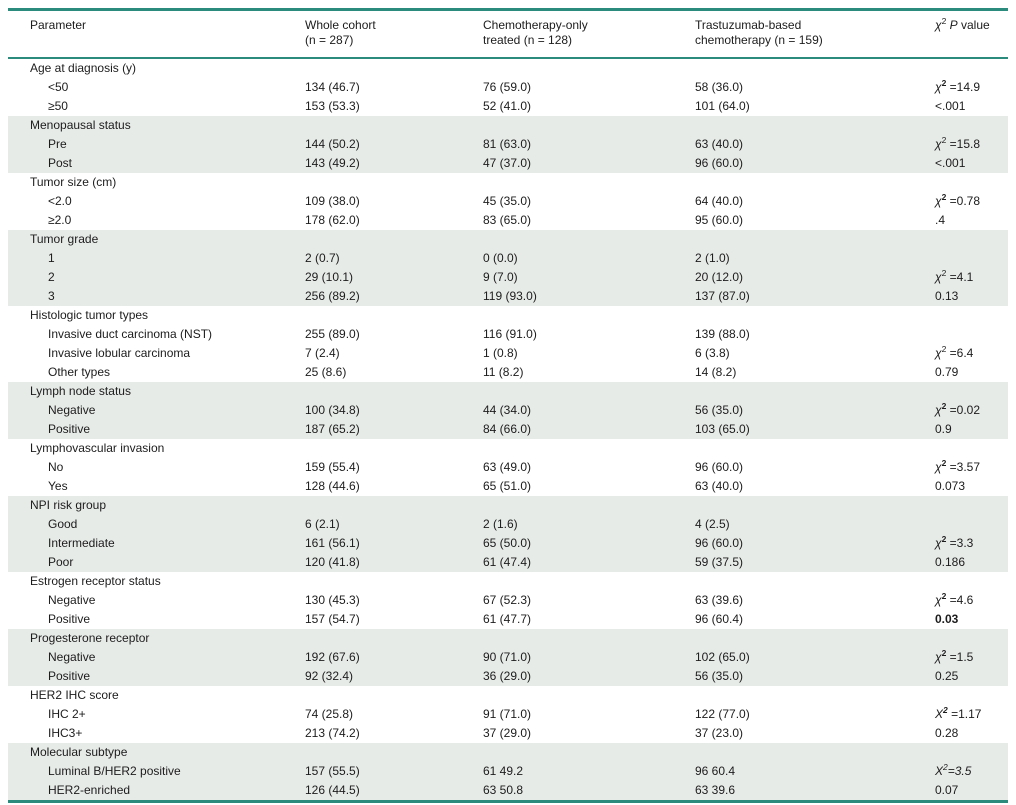  I want to click on header-parameter-label: Parameter, so click(58, 25).